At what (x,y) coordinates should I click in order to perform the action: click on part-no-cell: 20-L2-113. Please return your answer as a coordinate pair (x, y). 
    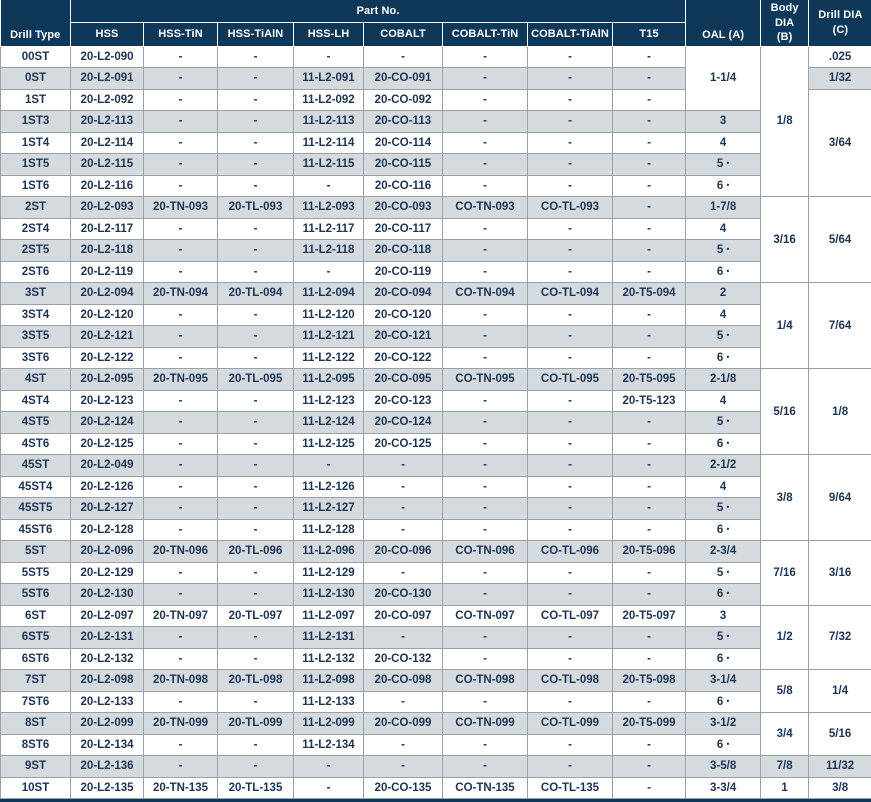
    Looking at the image, I should click on (107, 121).